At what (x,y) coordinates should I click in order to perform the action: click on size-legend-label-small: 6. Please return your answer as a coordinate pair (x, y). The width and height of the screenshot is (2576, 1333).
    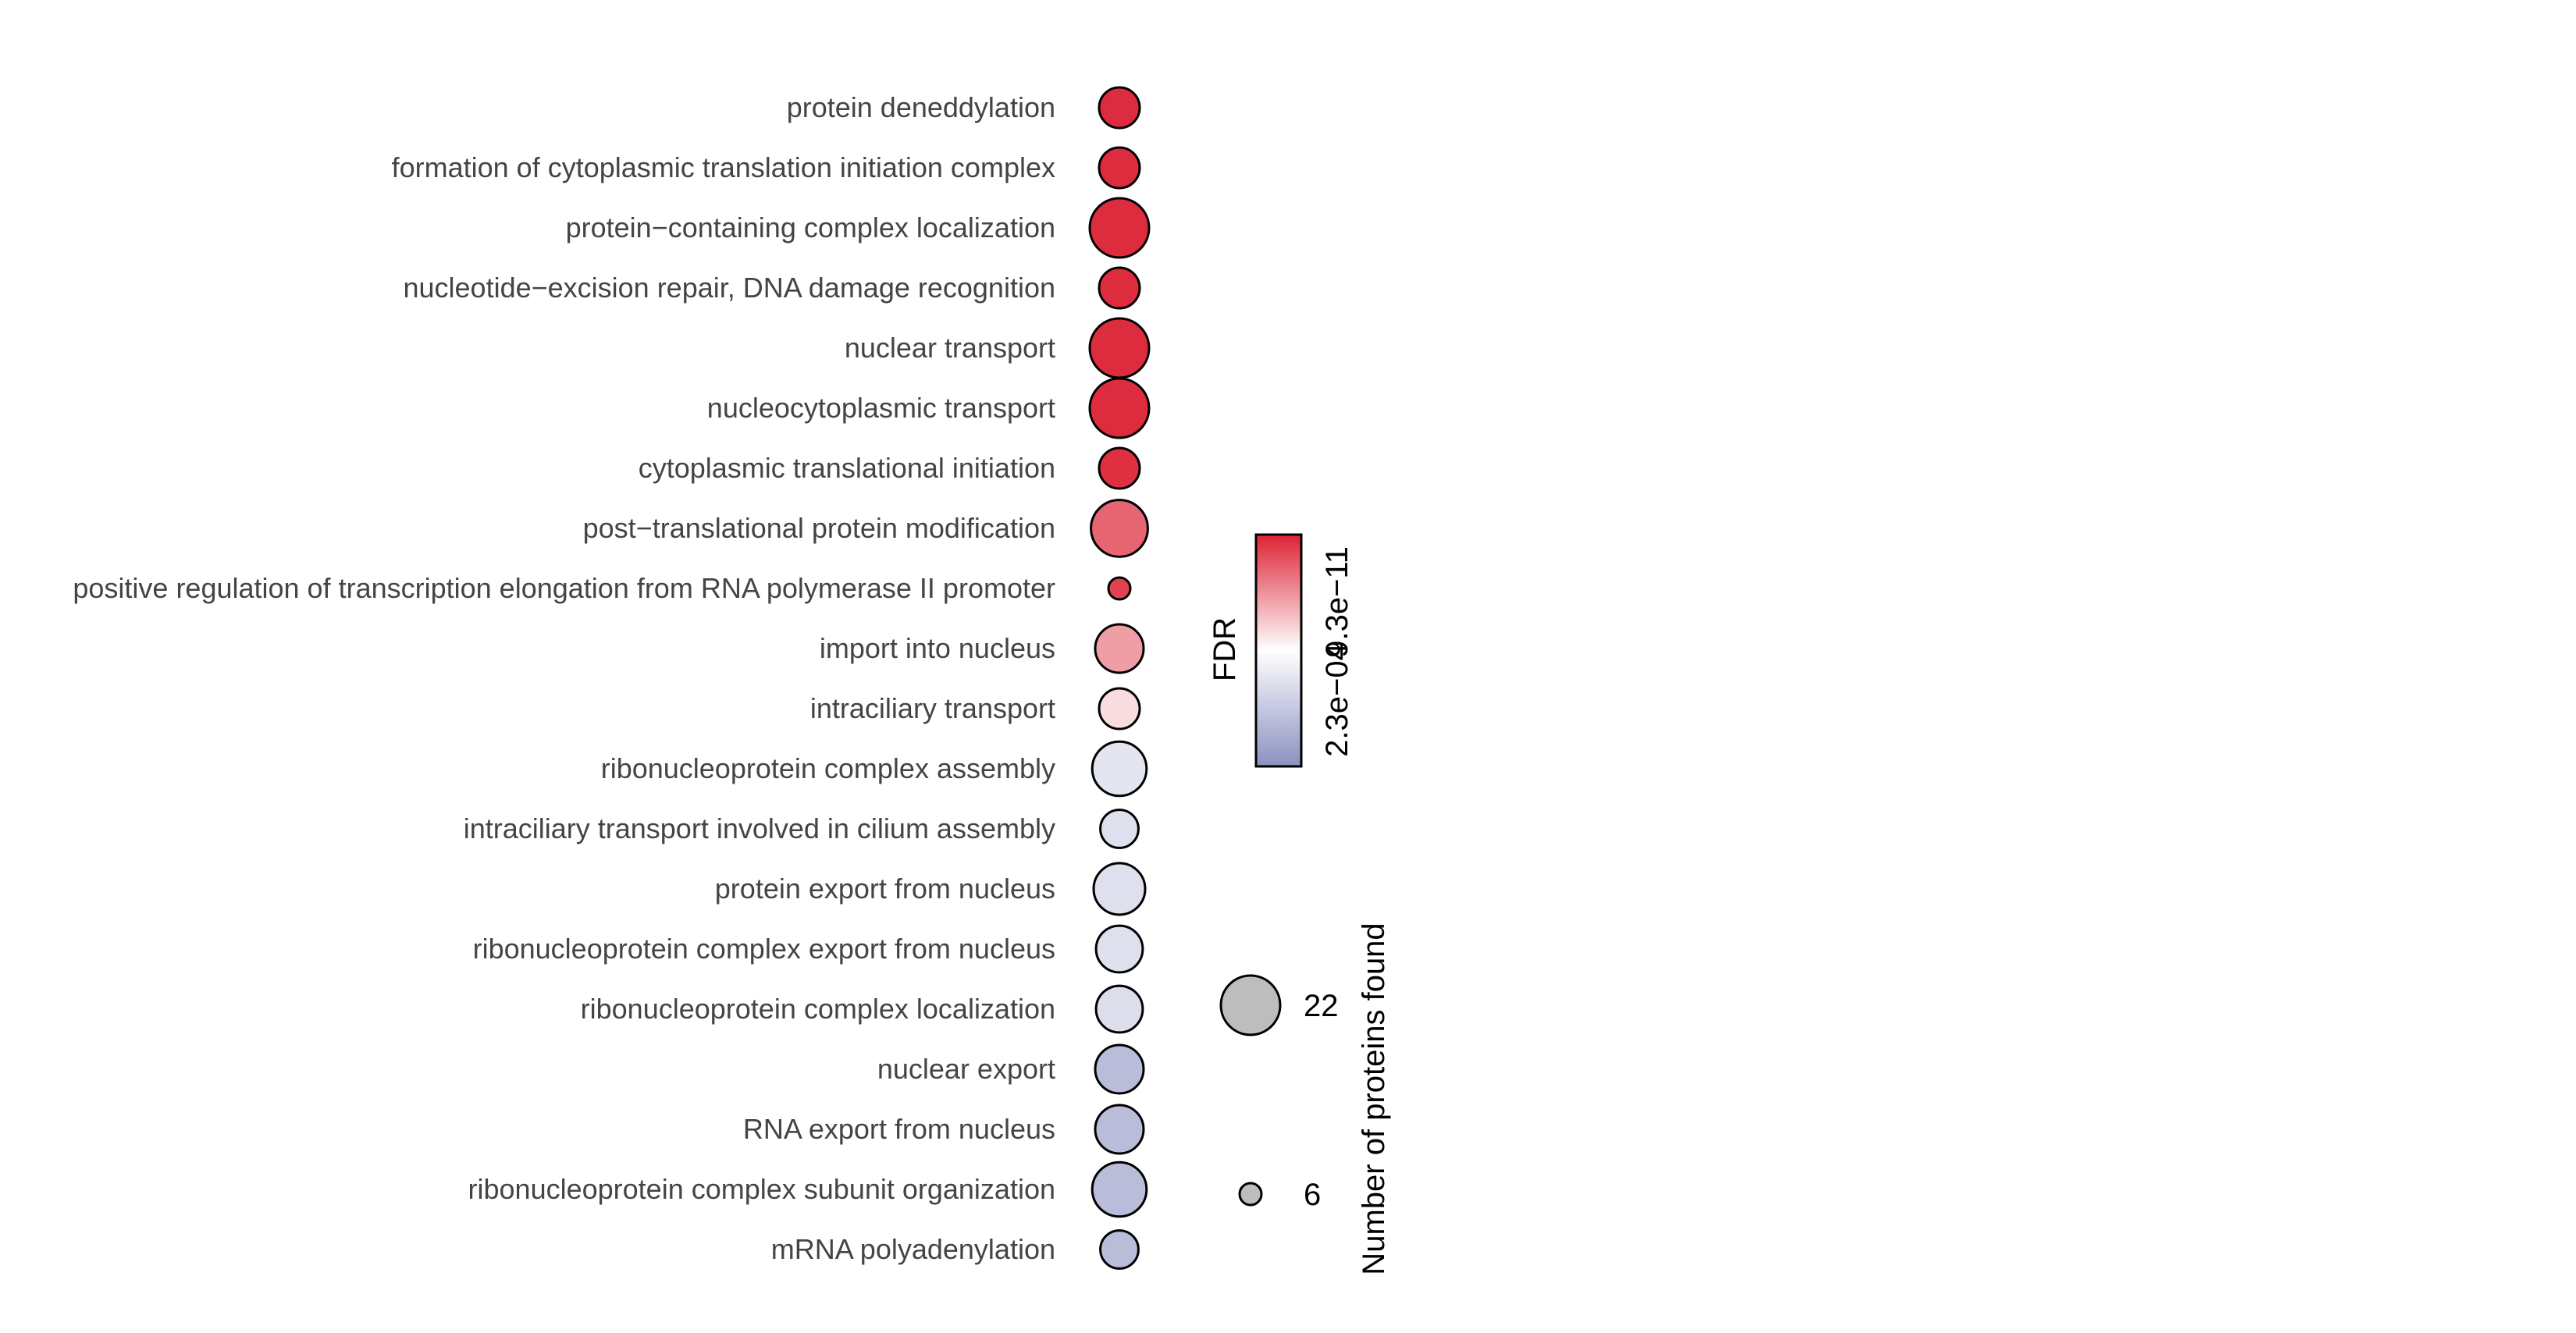
    Looking at the image, I should click on (1312, 1195).